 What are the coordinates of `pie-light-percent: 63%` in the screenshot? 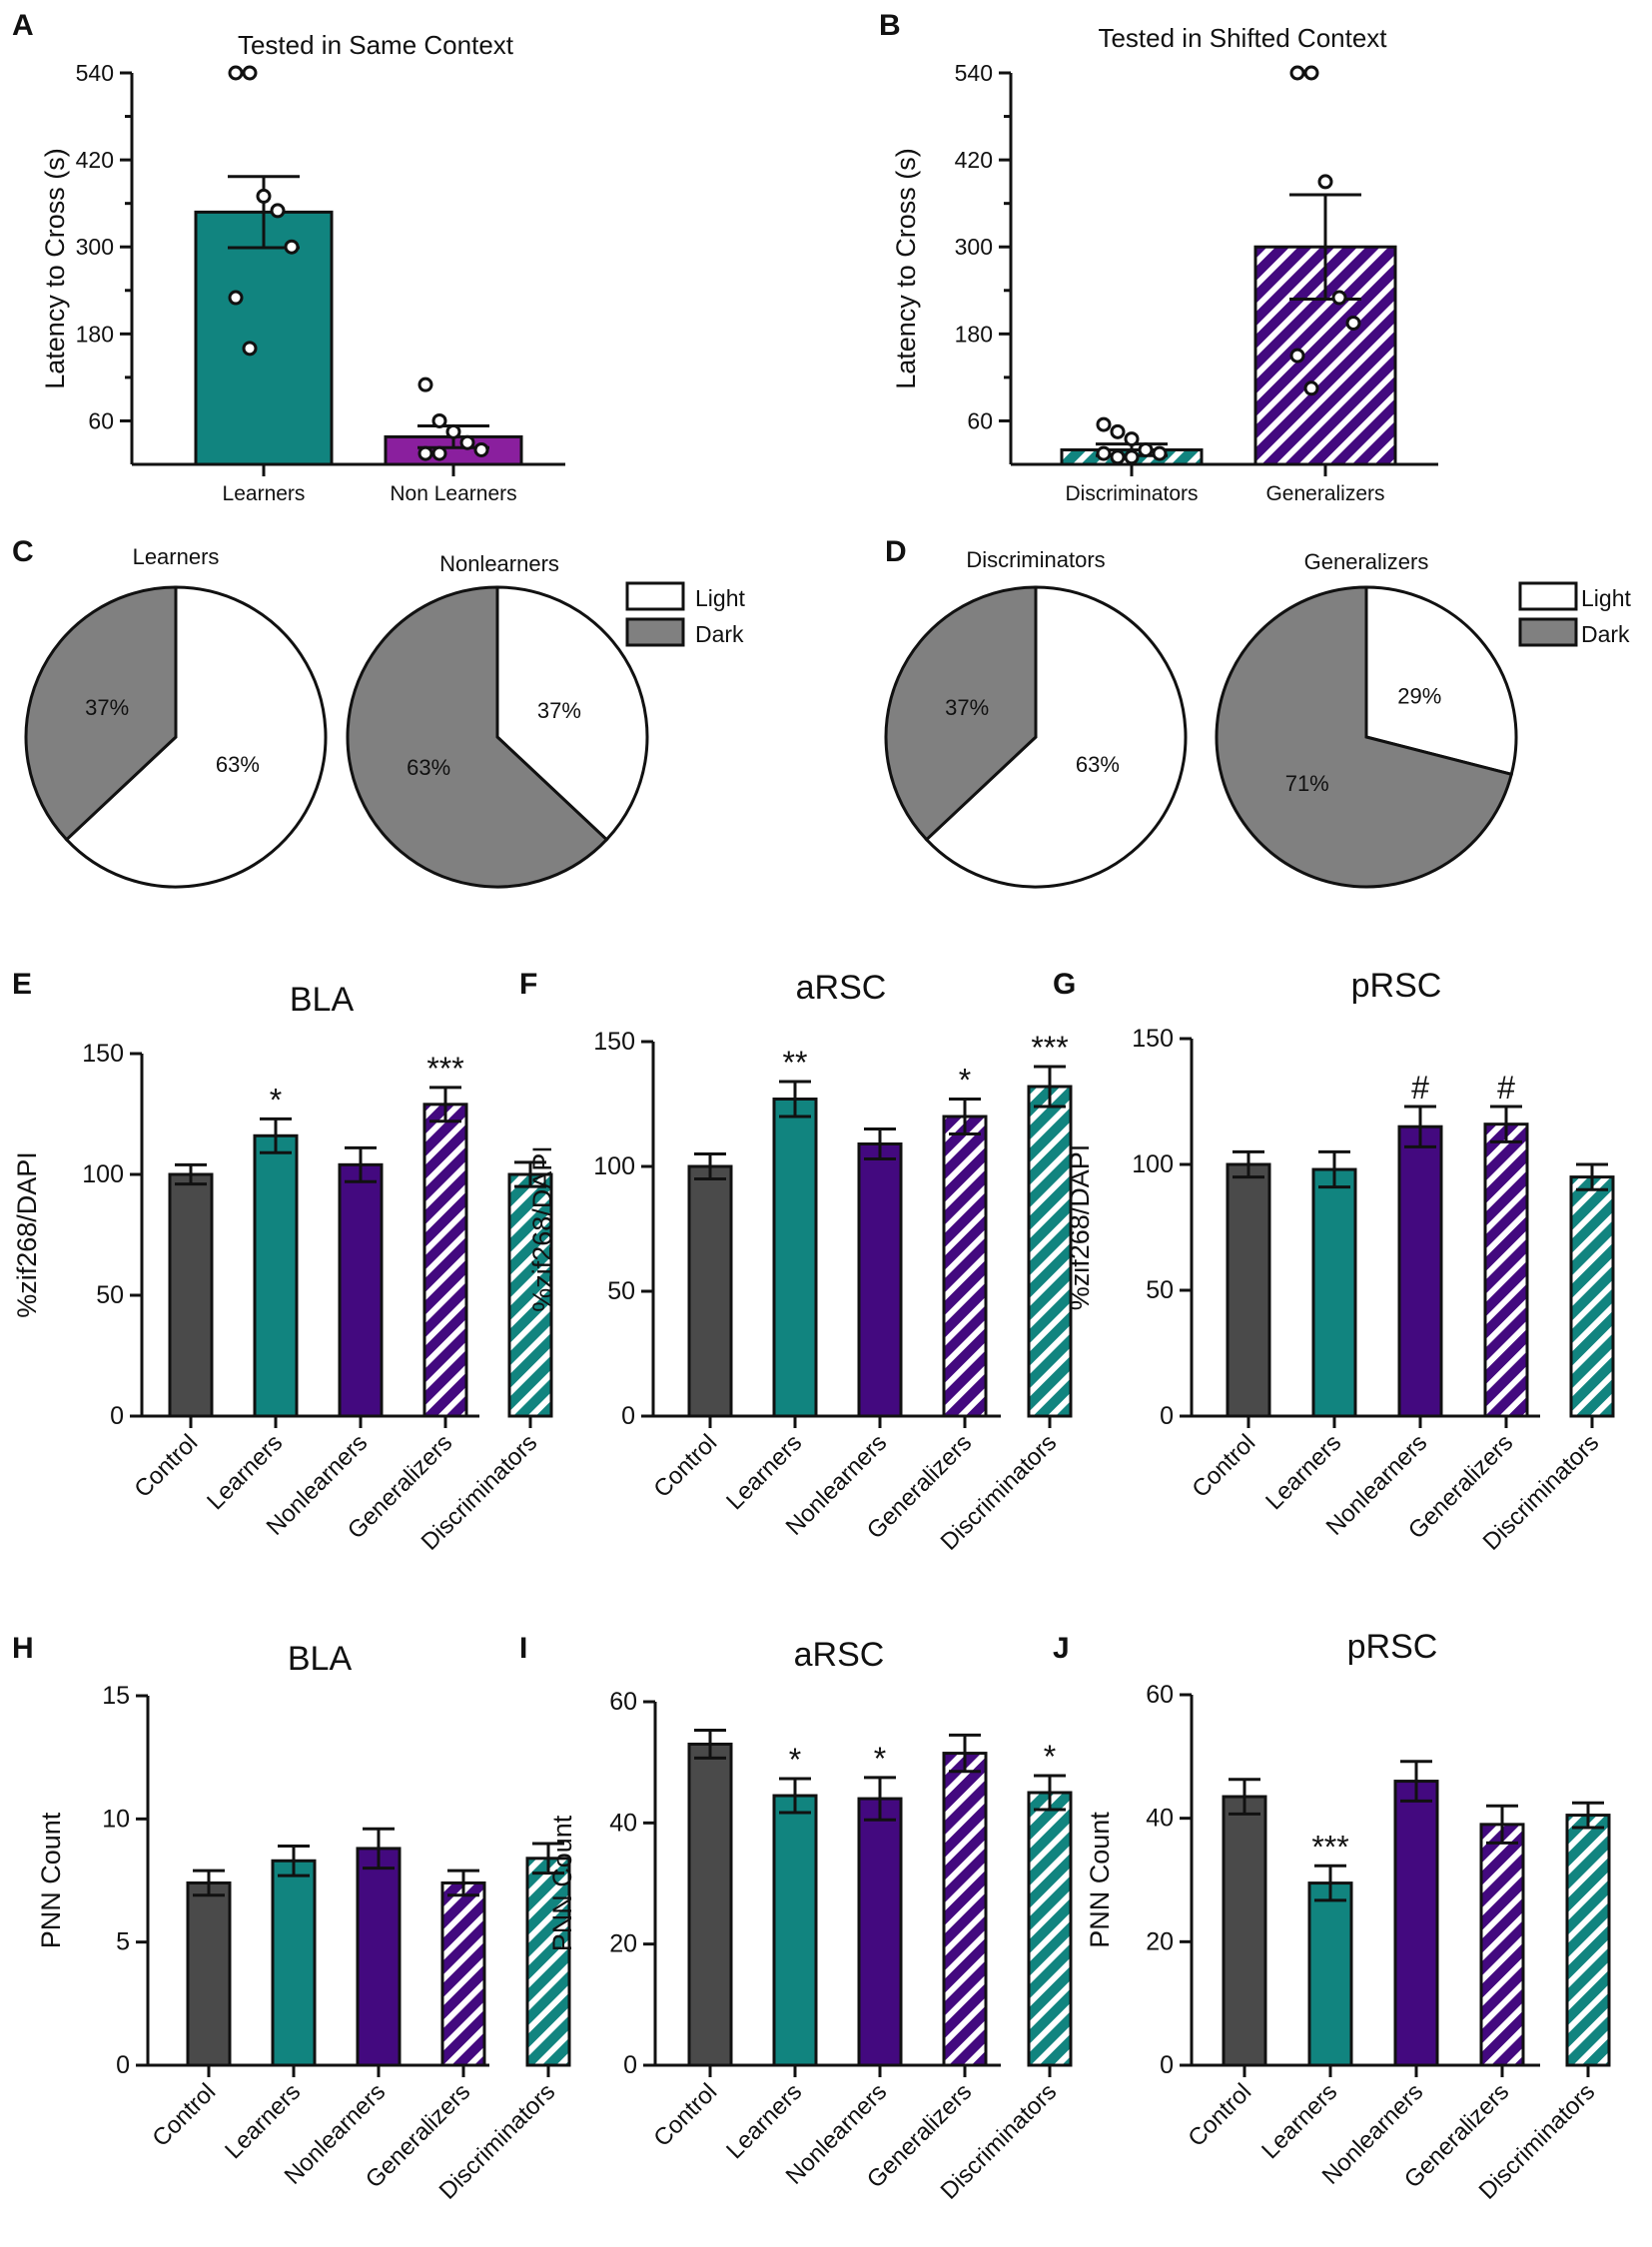 It's located at (238, 764).